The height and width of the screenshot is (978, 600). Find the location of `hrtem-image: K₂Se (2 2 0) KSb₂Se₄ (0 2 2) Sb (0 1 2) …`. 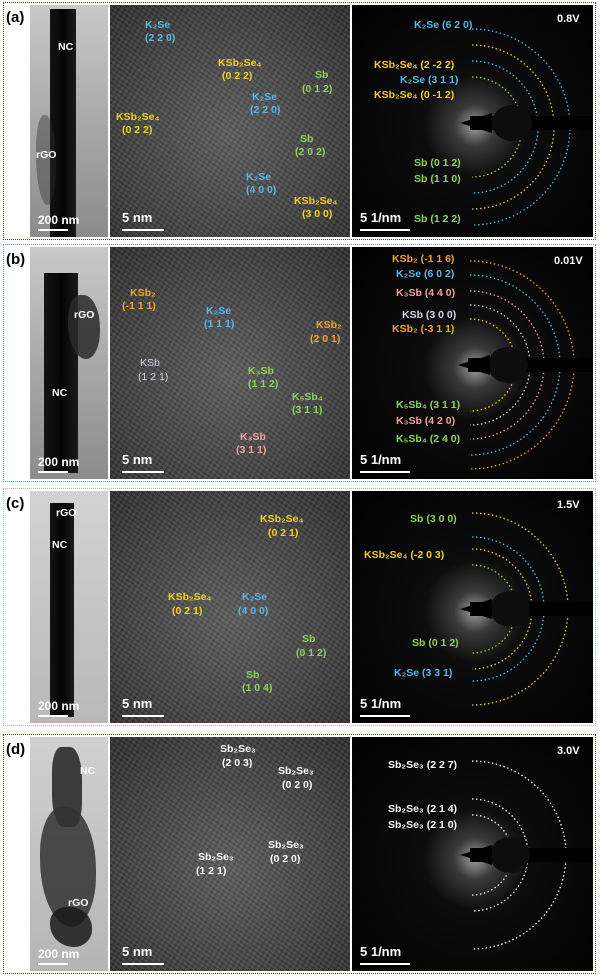

hrtem-image: K₂Se (2 2 0) KSb₂Se₄ (0 2 2) Sb (0 1 2) … is located at coordinates (230, 121).